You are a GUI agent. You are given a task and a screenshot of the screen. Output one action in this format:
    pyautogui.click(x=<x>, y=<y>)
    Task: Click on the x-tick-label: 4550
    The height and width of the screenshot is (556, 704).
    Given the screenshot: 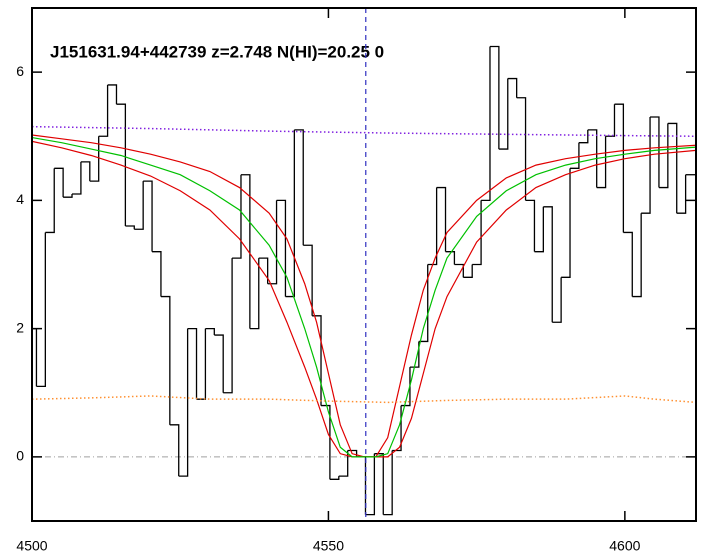 What is the action you would take?
    pyautogui.click(x=328, y=546)
    